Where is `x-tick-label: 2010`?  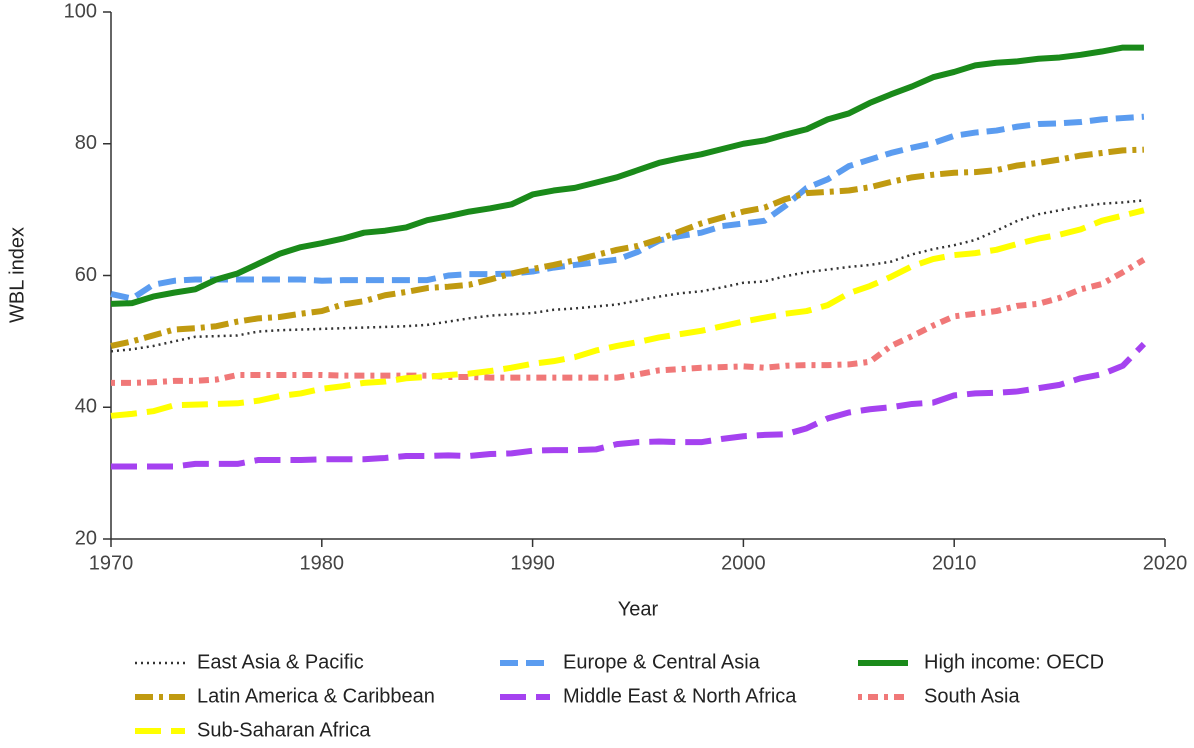
x-tick-label: 2010 is located at coordinates (954, 563).